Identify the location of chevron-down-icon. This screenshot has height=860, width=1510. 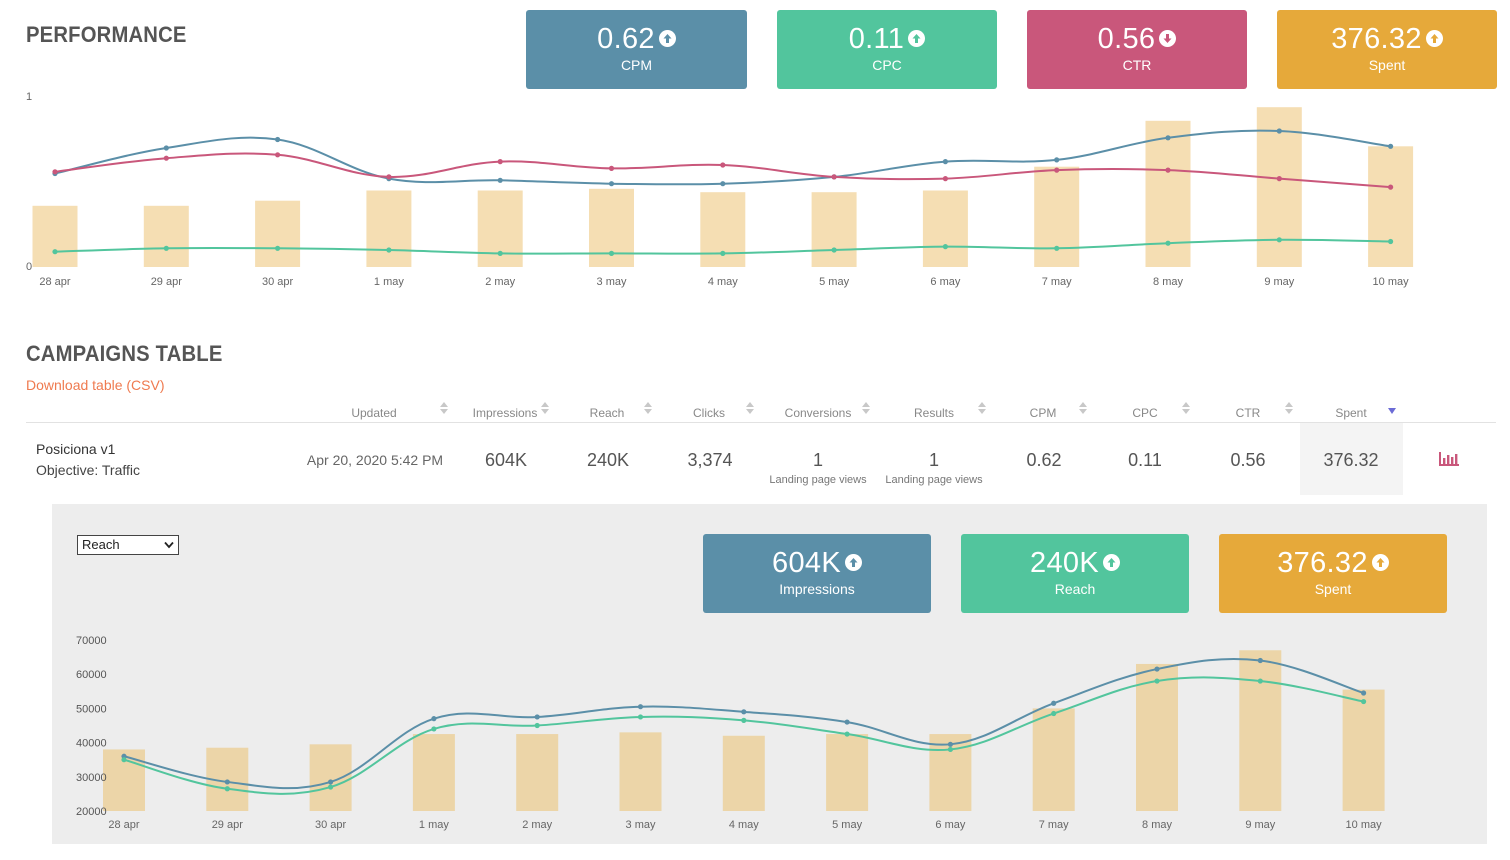
(169, 545).